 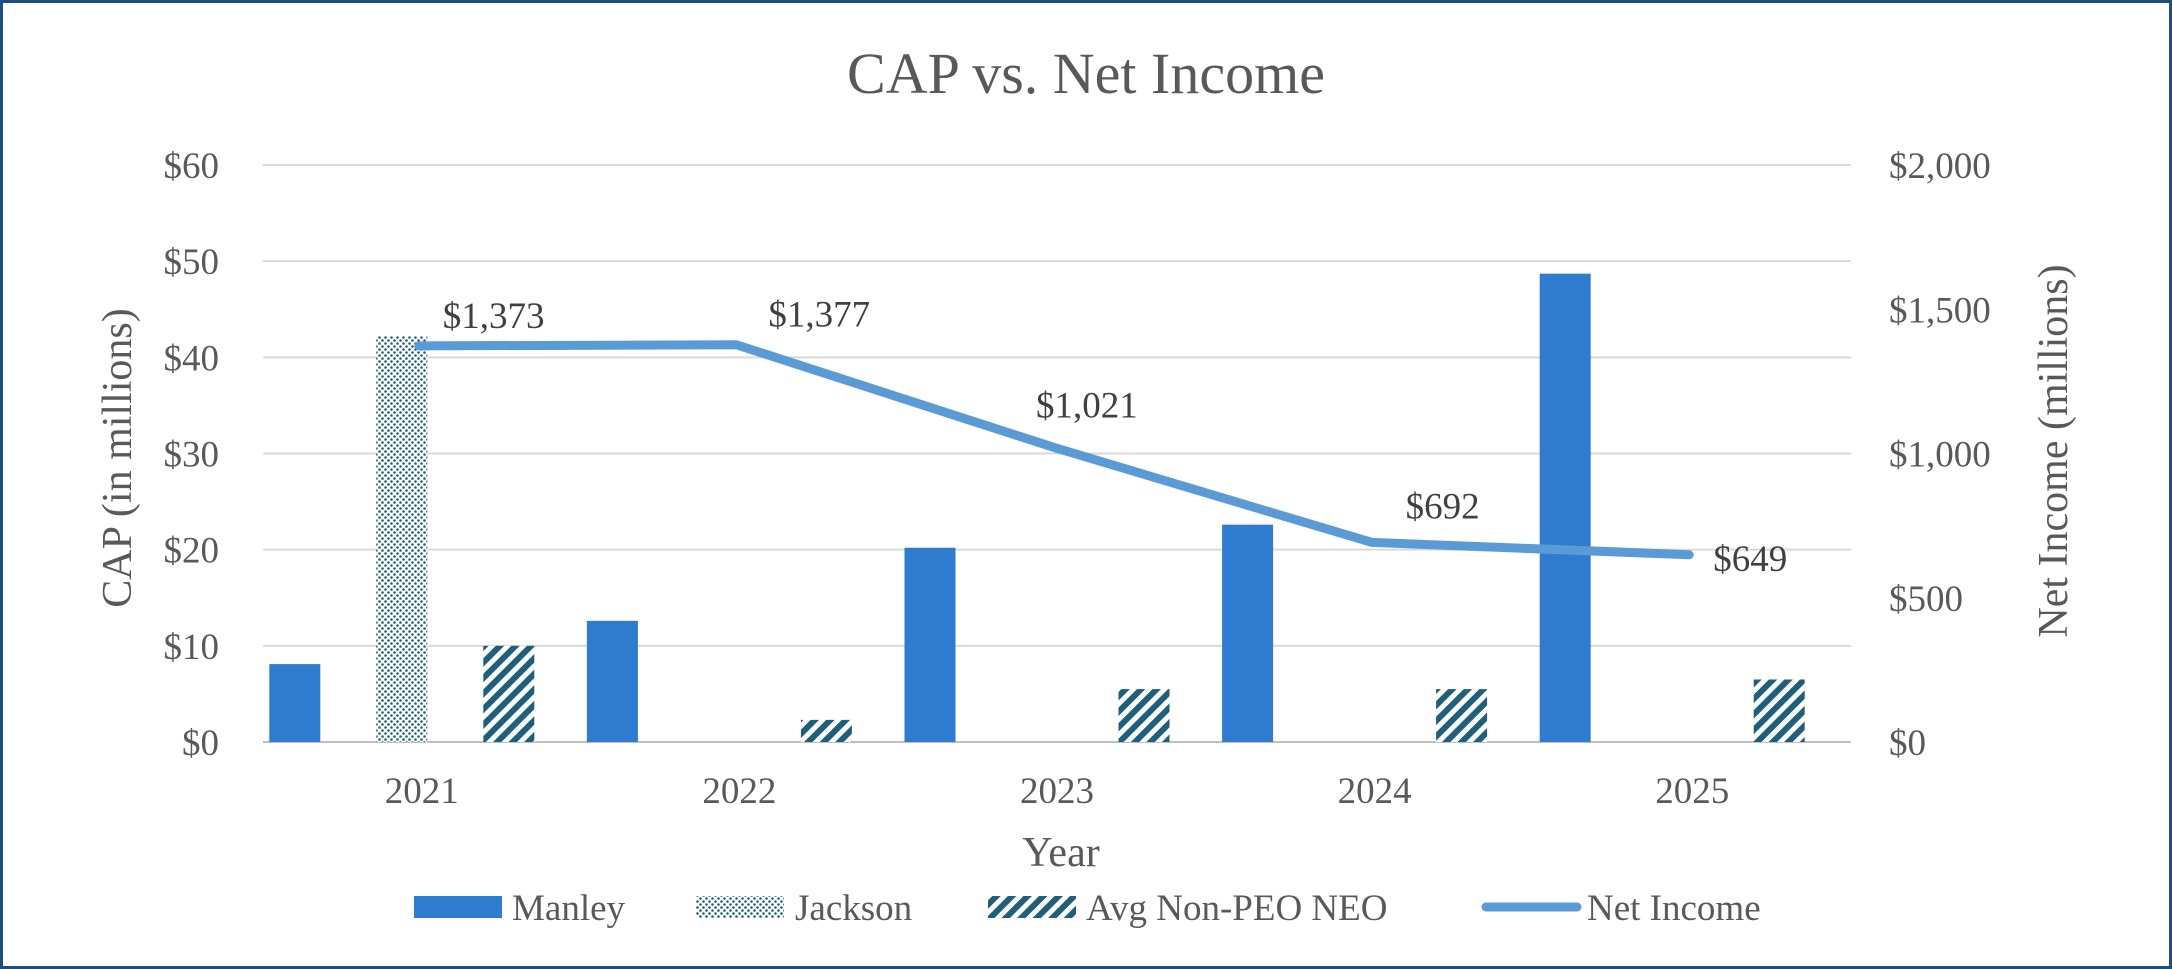 I want to click on net-income-line, so click(x=1054, y=450).